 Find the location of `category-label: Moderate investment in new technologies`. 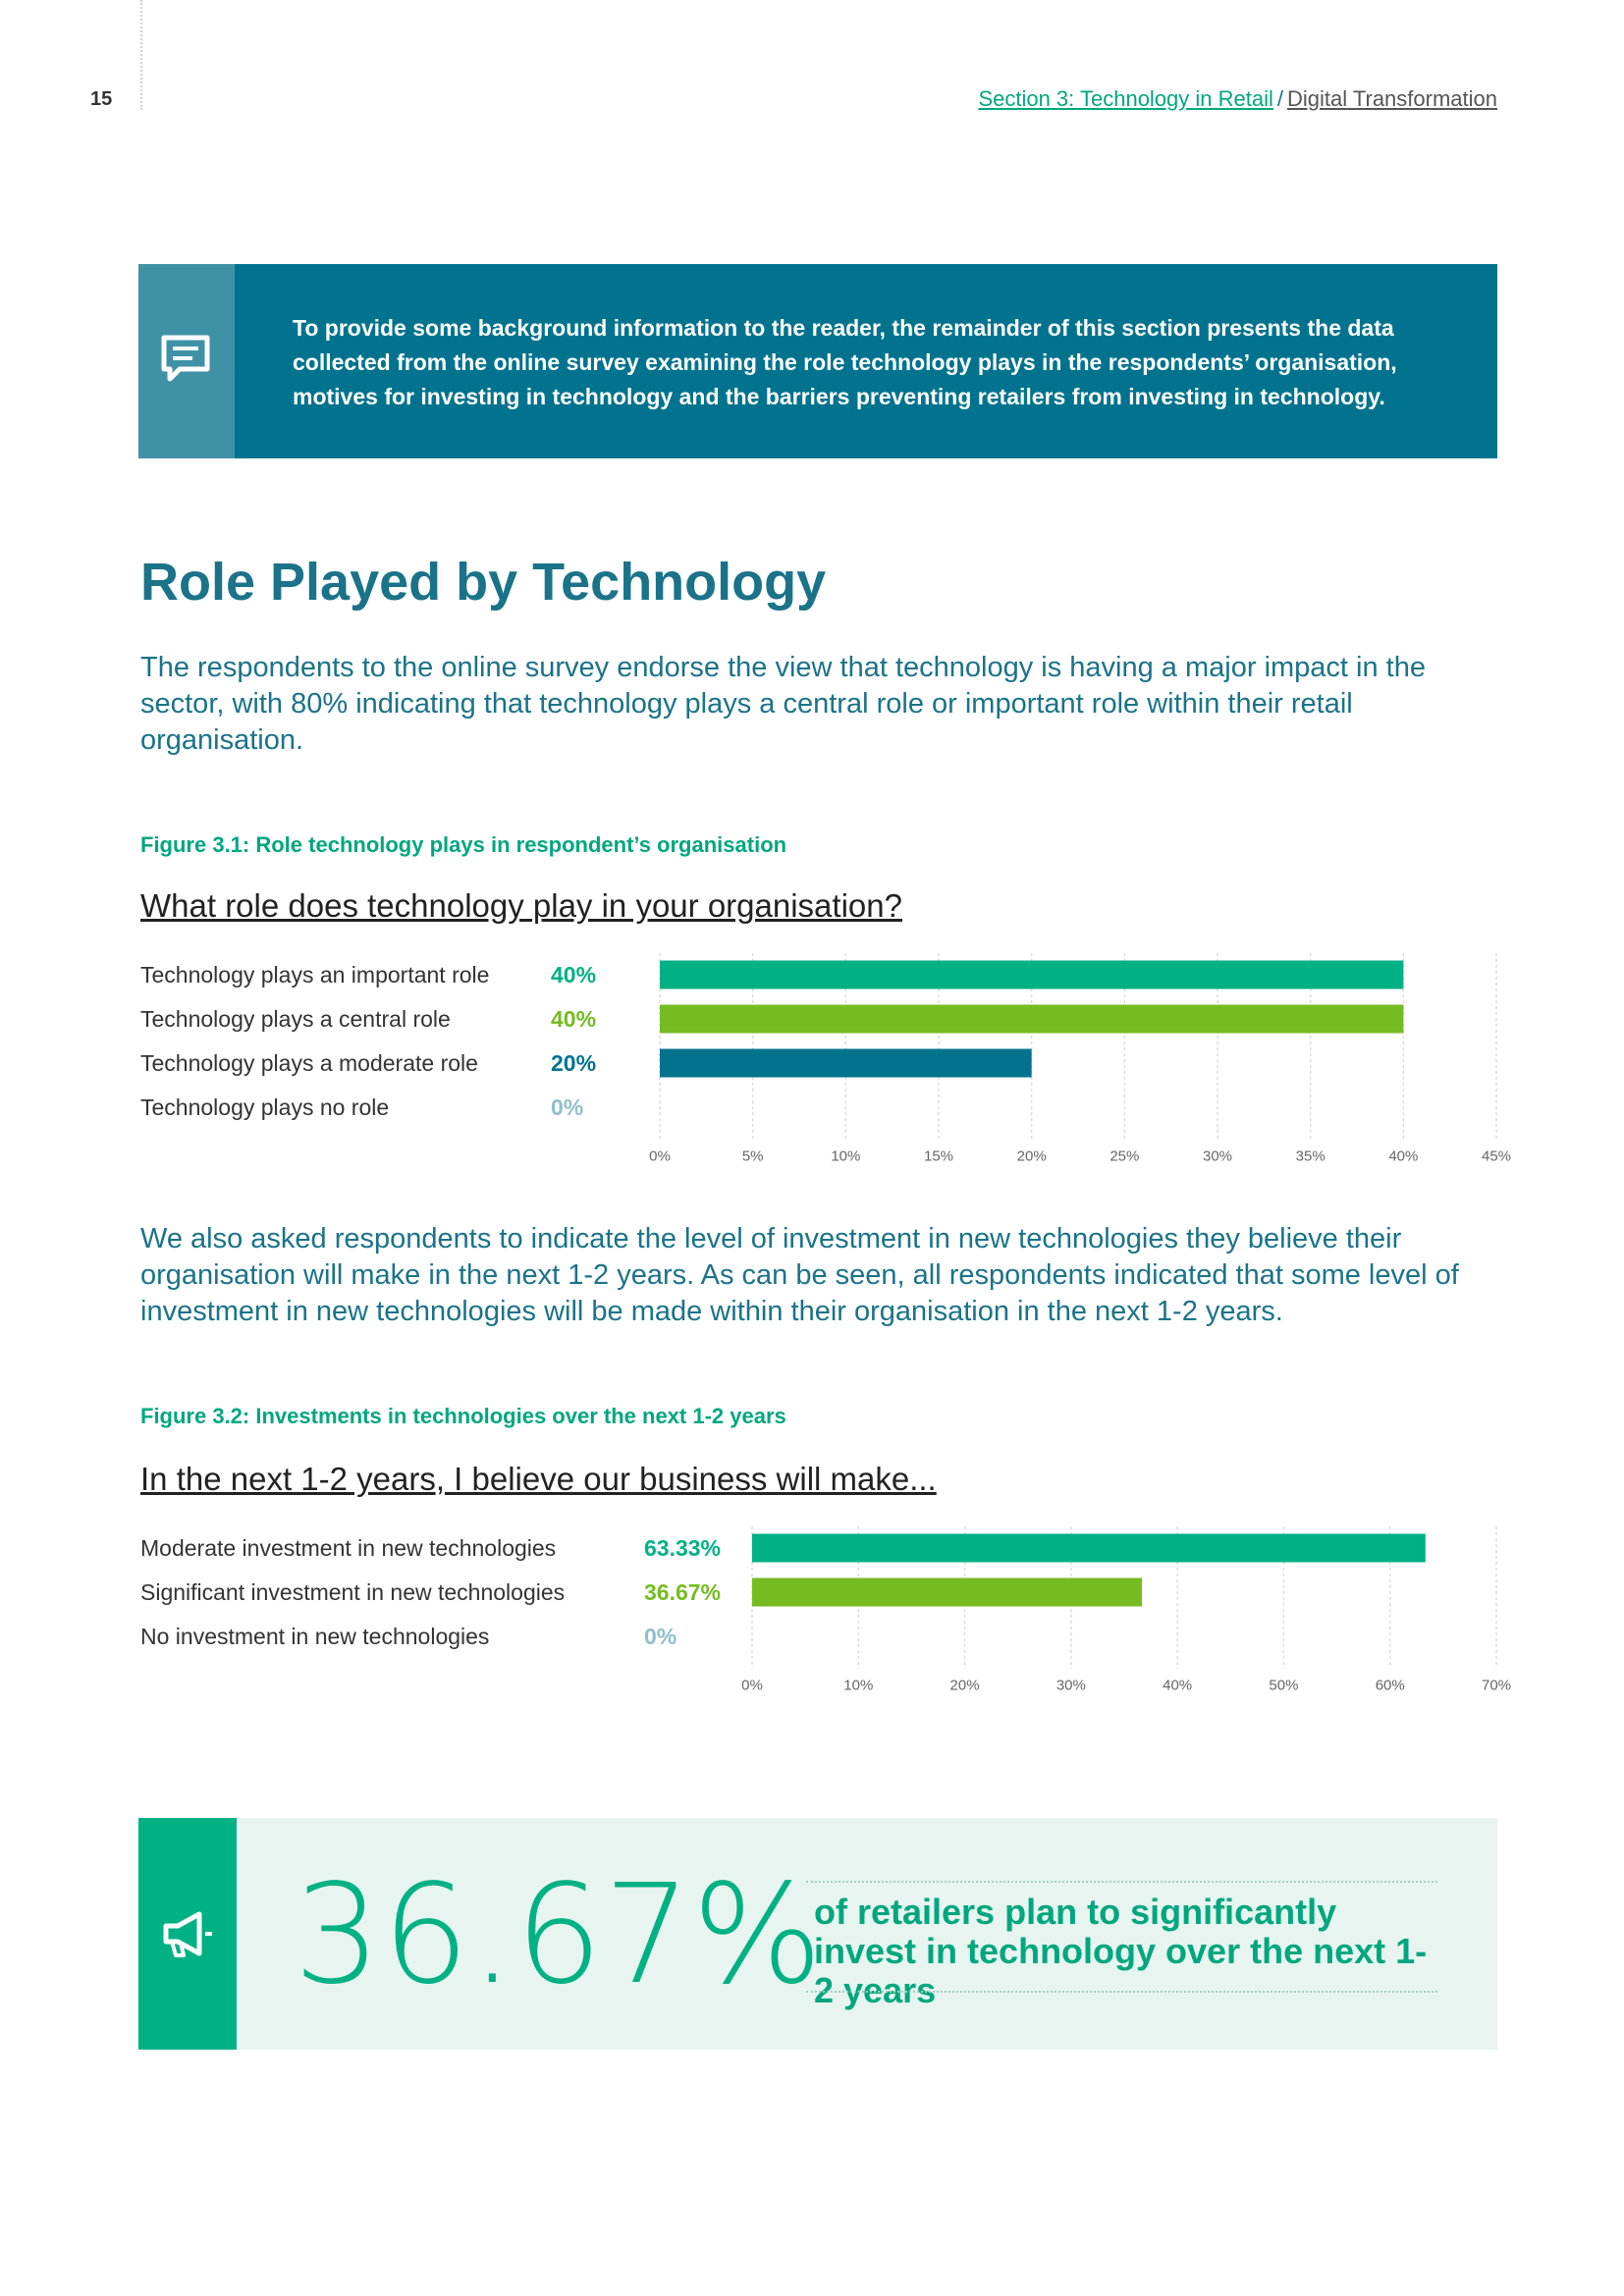

category-label: Moderate investment in new technologies is located at coordinates (348, 1548).